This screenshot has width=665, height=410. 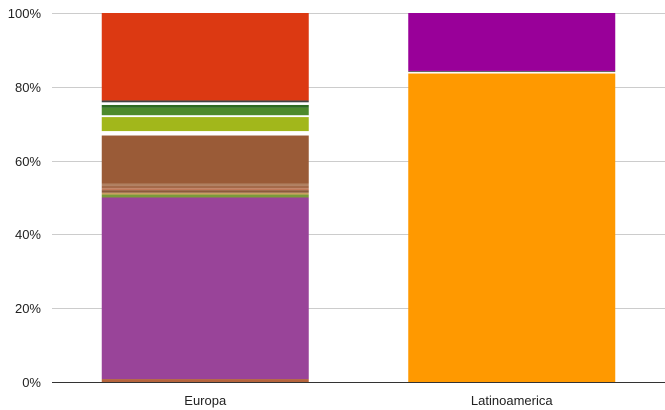 What do you see at coordinates (28, 308) in the screenshot?
I see `y-tick-label: 20%` at bounding box center [28, 308].